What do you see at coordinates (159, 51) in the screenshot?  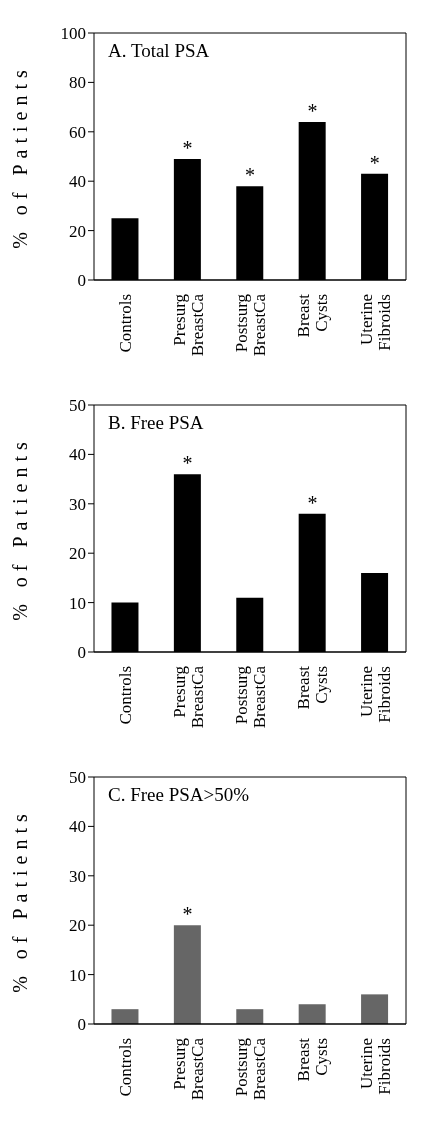 I see `chart-title: A. Total PSA` at bounding box center [159, 51].